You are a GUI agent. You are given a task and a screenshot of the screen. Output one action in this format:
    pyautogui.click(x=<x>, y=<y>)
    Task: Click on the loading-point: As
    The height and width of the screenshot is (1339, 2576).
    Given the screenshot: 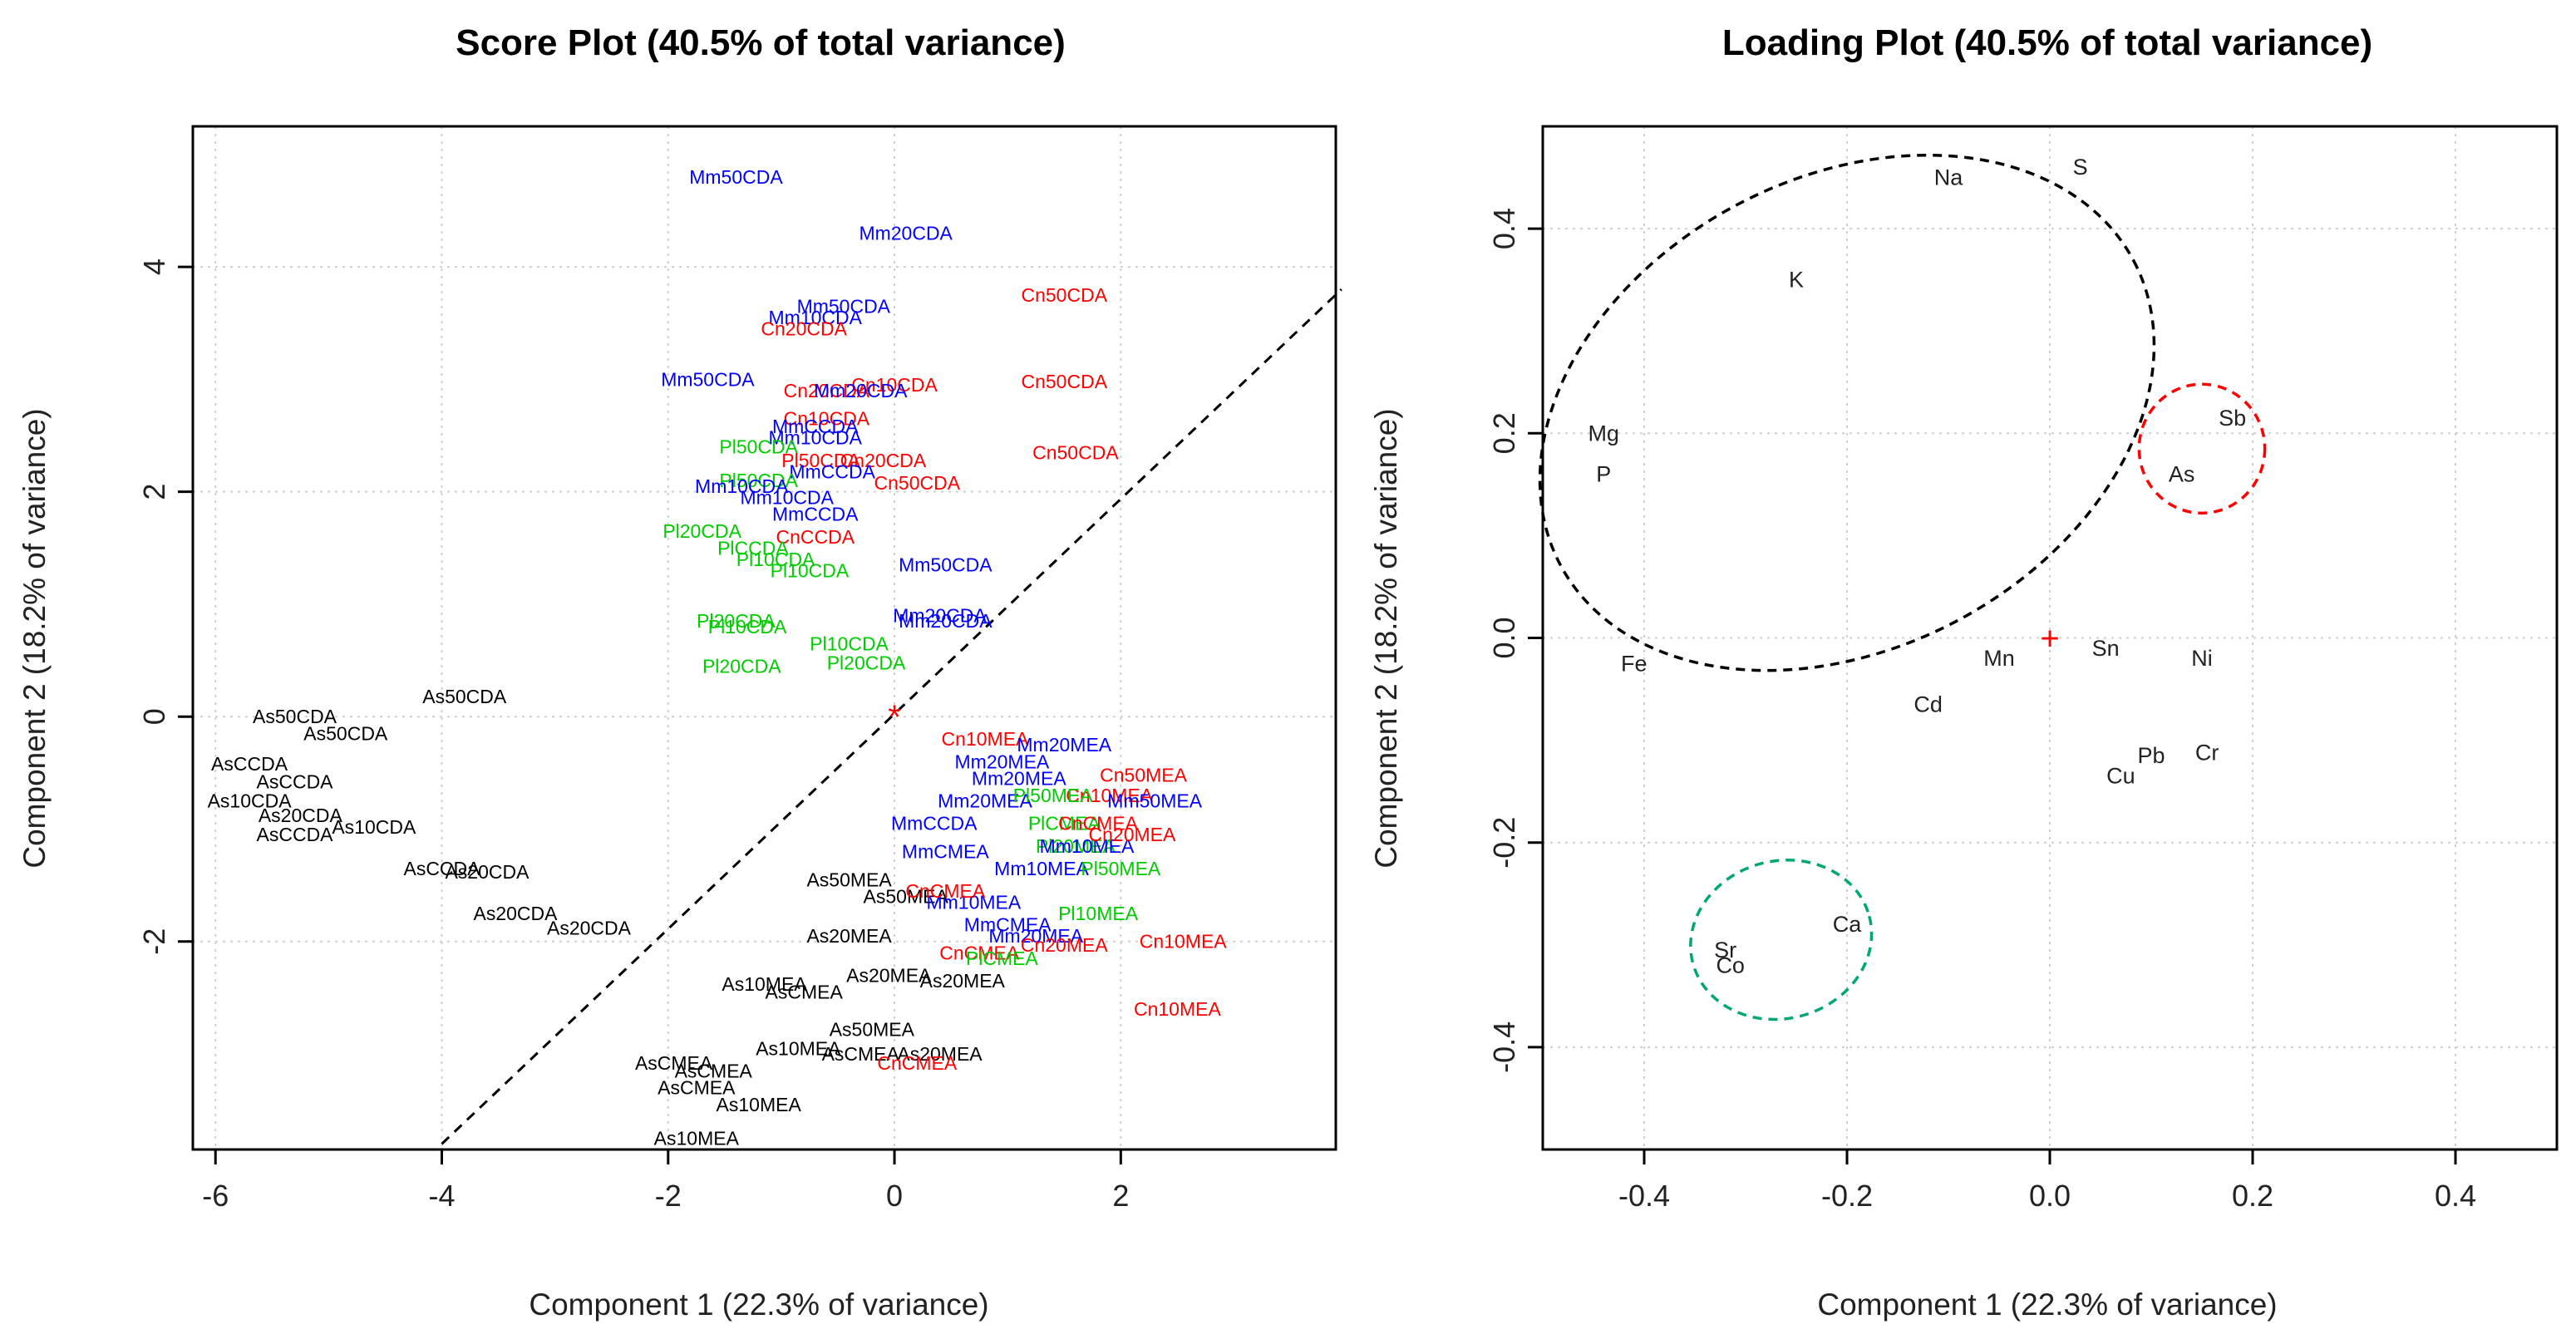 What is the action you would take?
    pyautogui.click(x=2182, y=474)
    